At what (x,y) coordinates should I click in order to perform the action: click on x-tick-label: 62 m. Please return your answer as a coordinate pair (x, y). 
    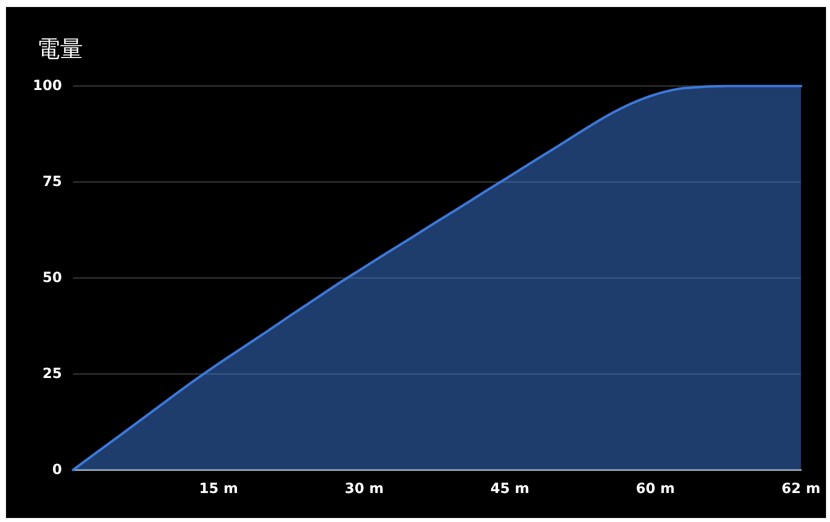
    Looking at the image, I should click on (801, 489).